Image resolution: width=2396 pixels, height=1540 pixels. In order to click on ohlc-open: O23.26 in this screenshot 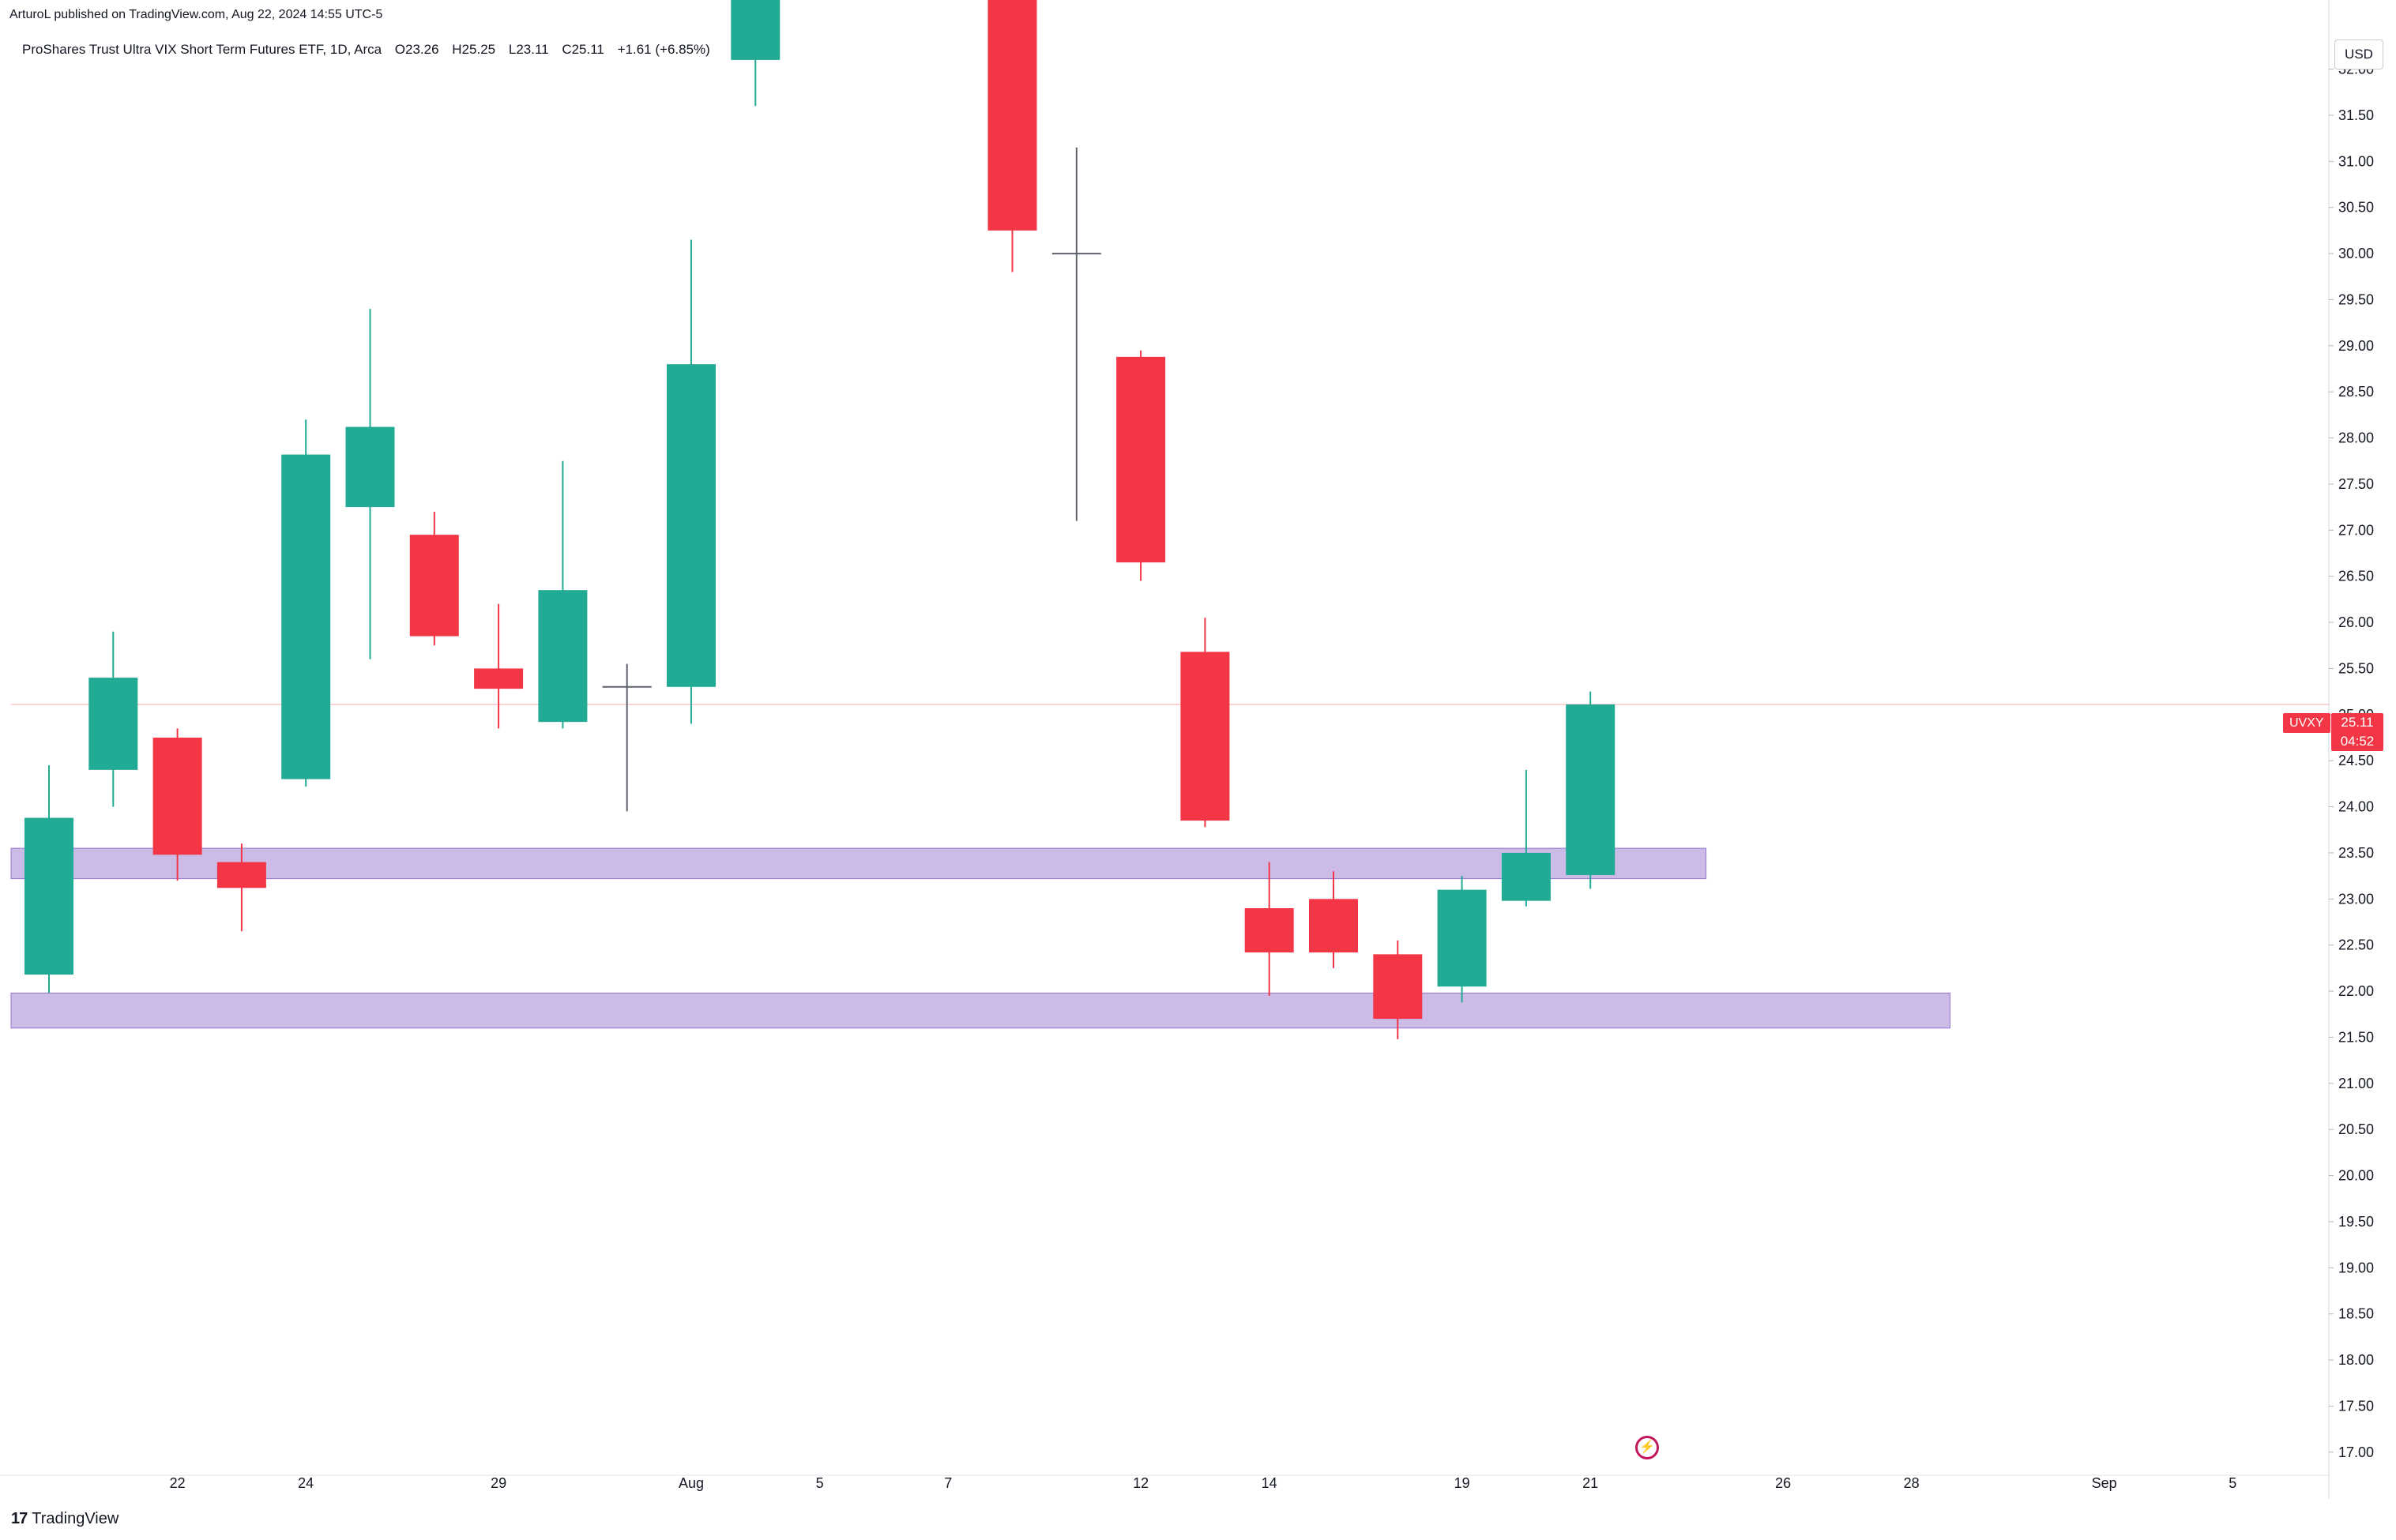, I will do `click(417, 49)`.